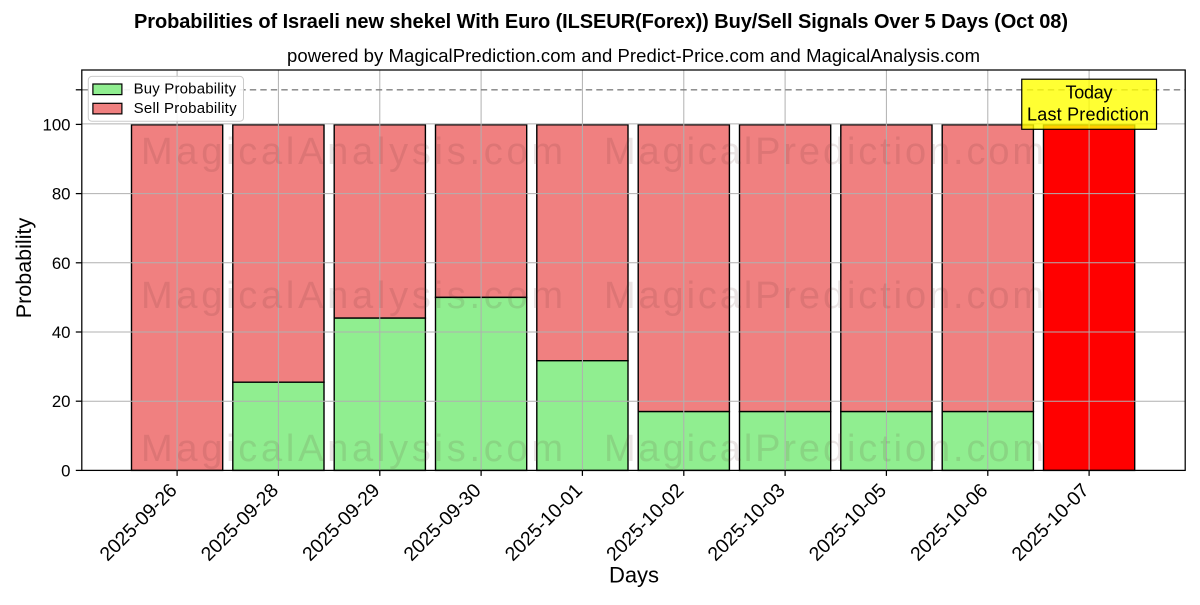  I want to click on svg-text: 100, so click(57, 124).